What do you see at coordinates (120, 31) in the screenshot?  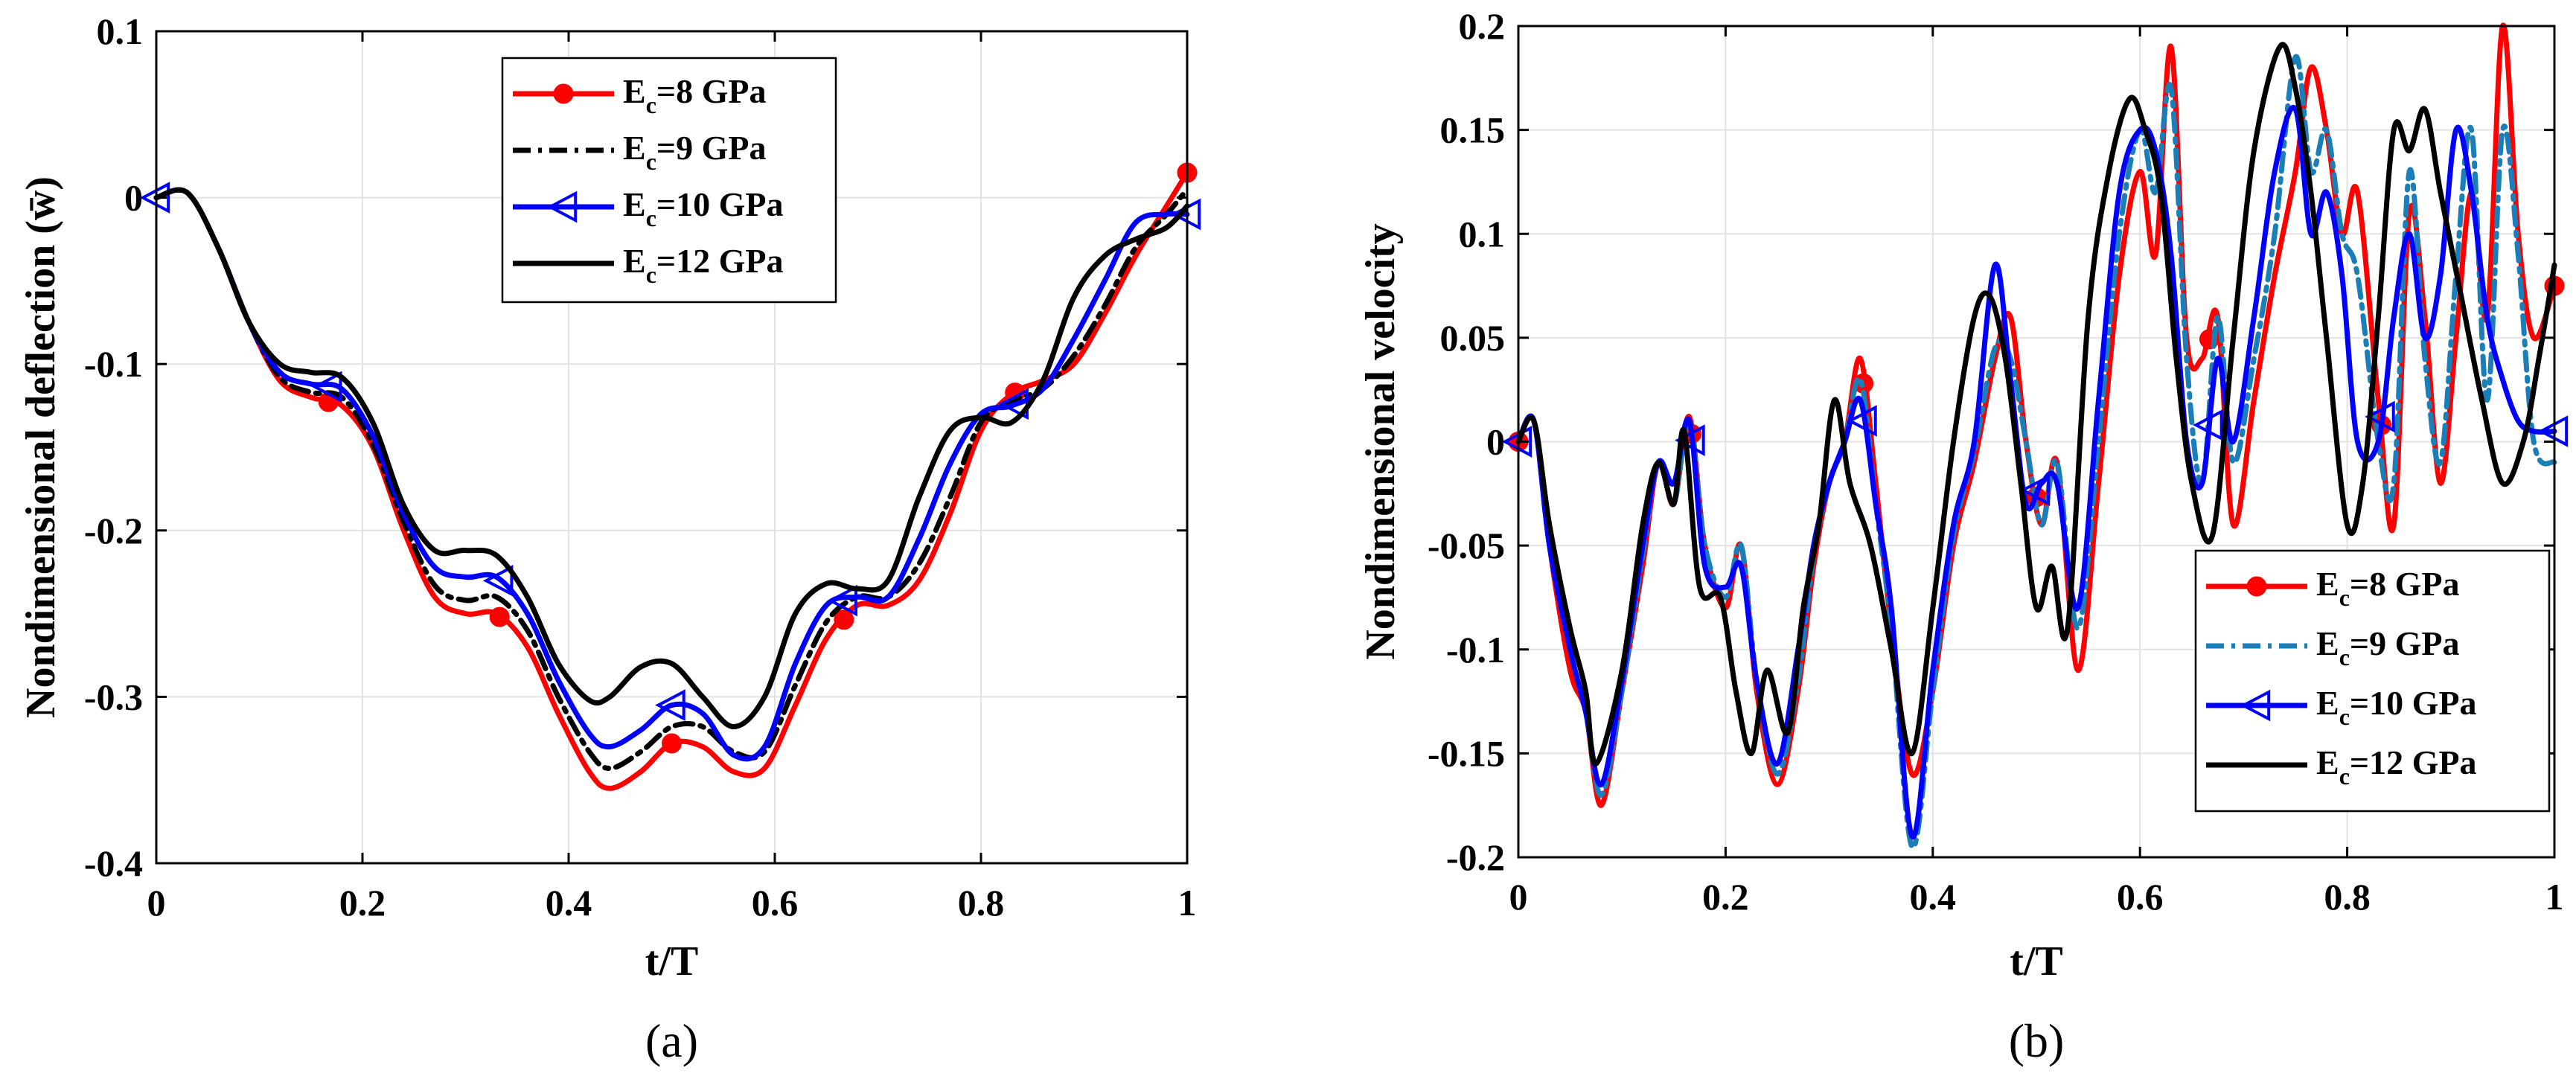 I see `panel-a-y-tick-label: 0.1` at bounding box center [120, 31].